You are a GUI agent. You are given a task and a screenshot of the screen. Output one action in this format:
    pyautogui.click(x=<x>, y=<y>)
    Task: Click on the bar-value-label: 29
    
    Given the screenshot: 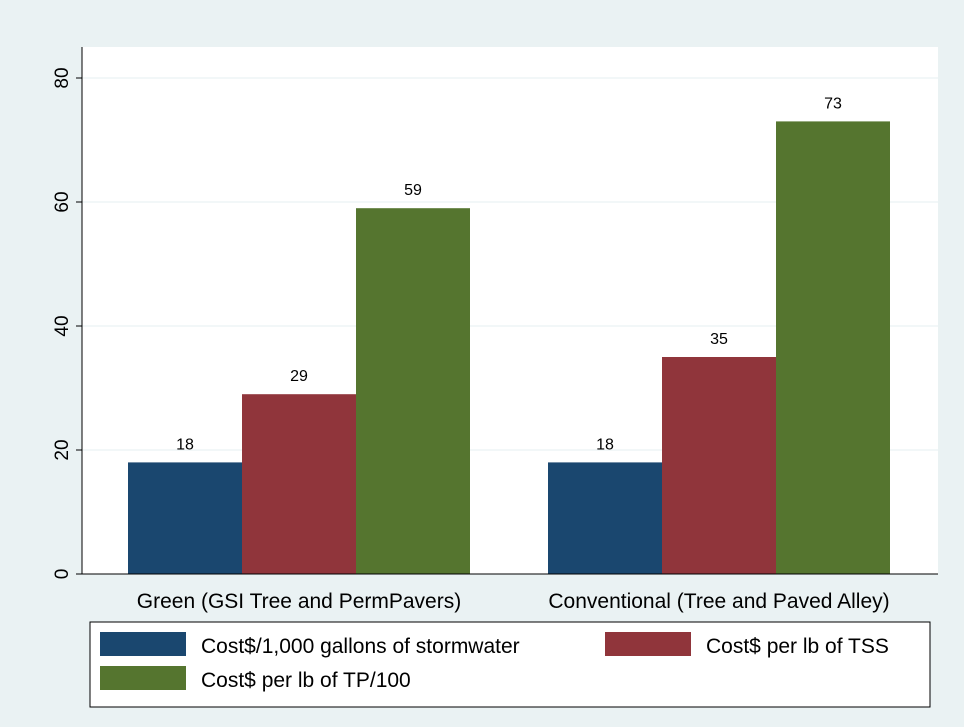 What is the action you would take?
    pyautogui.click(x=299, y=376)
    